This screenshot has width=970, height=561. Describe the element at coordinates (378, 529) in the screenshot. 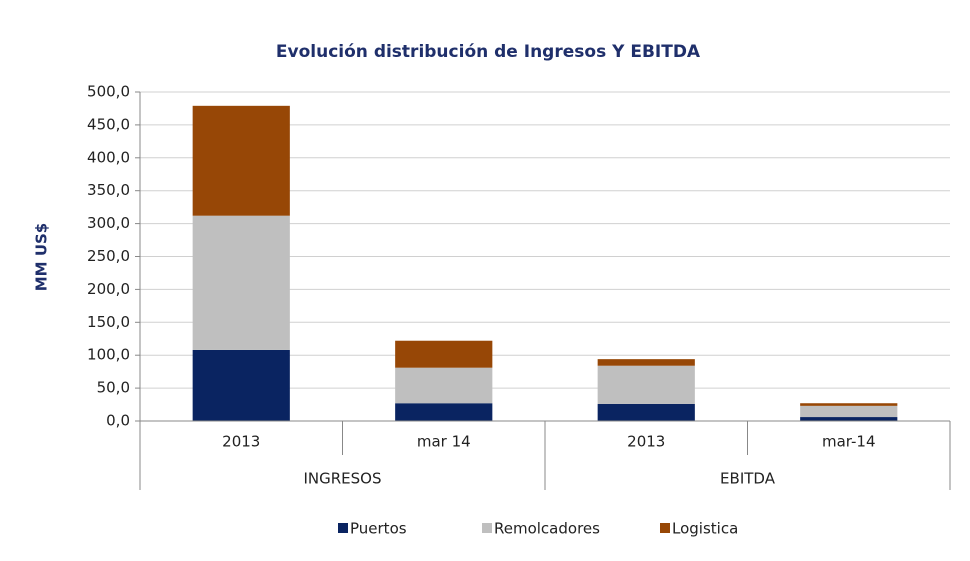

I see `legend-label: Puertos` at that location.